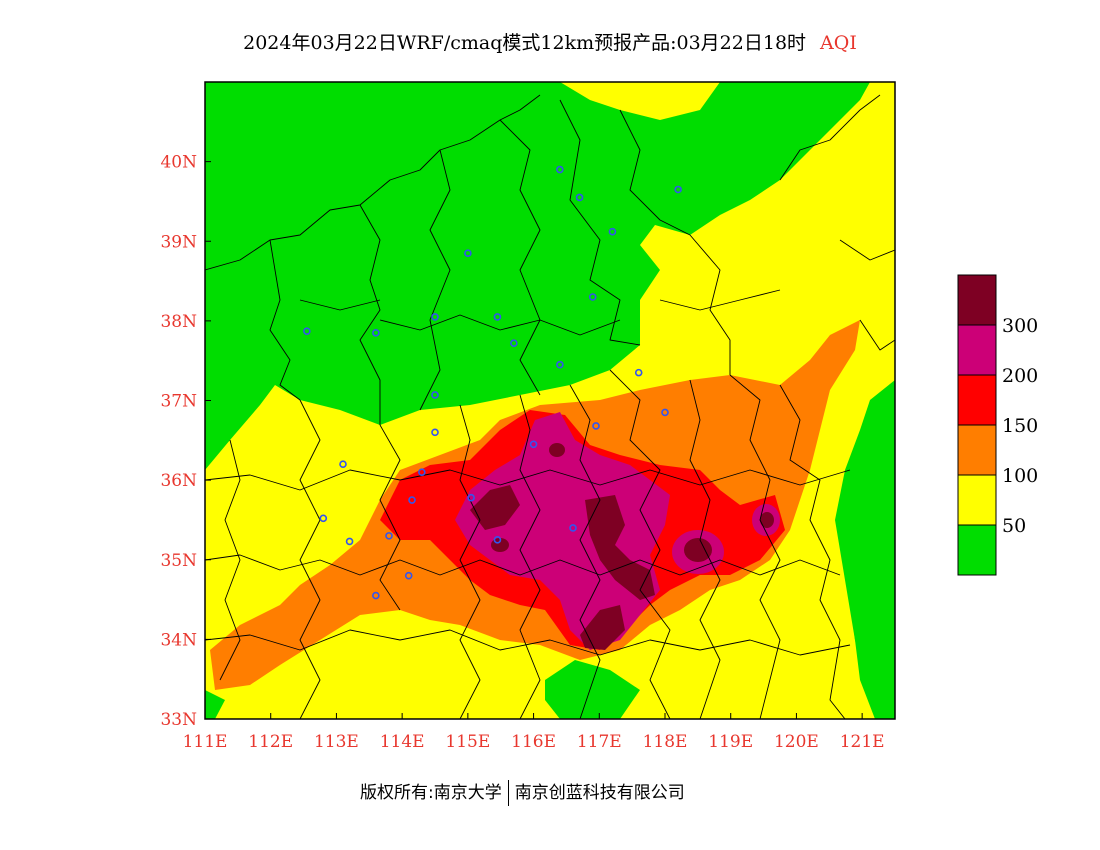 This screenshot has height=850, width=1100. I want to click on lon-tick-label: 118E, so click(665, 742).